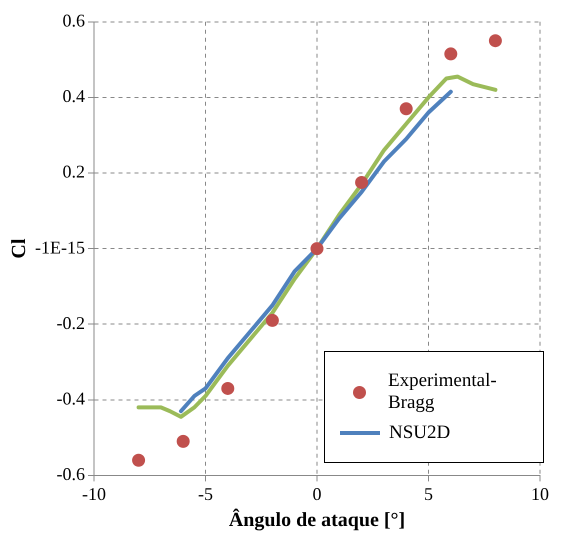 This screenshot has height=541, width=562. I want to click on y-tick-label: -0.4, so click(70, 398).